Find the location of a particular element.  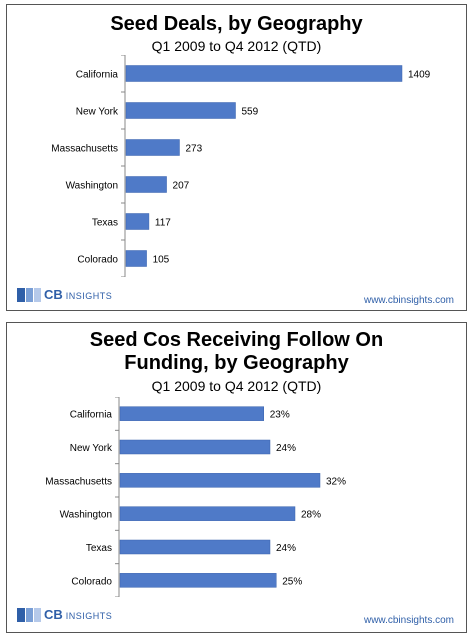

data-label: 117 is located at coordinates (163, 223).